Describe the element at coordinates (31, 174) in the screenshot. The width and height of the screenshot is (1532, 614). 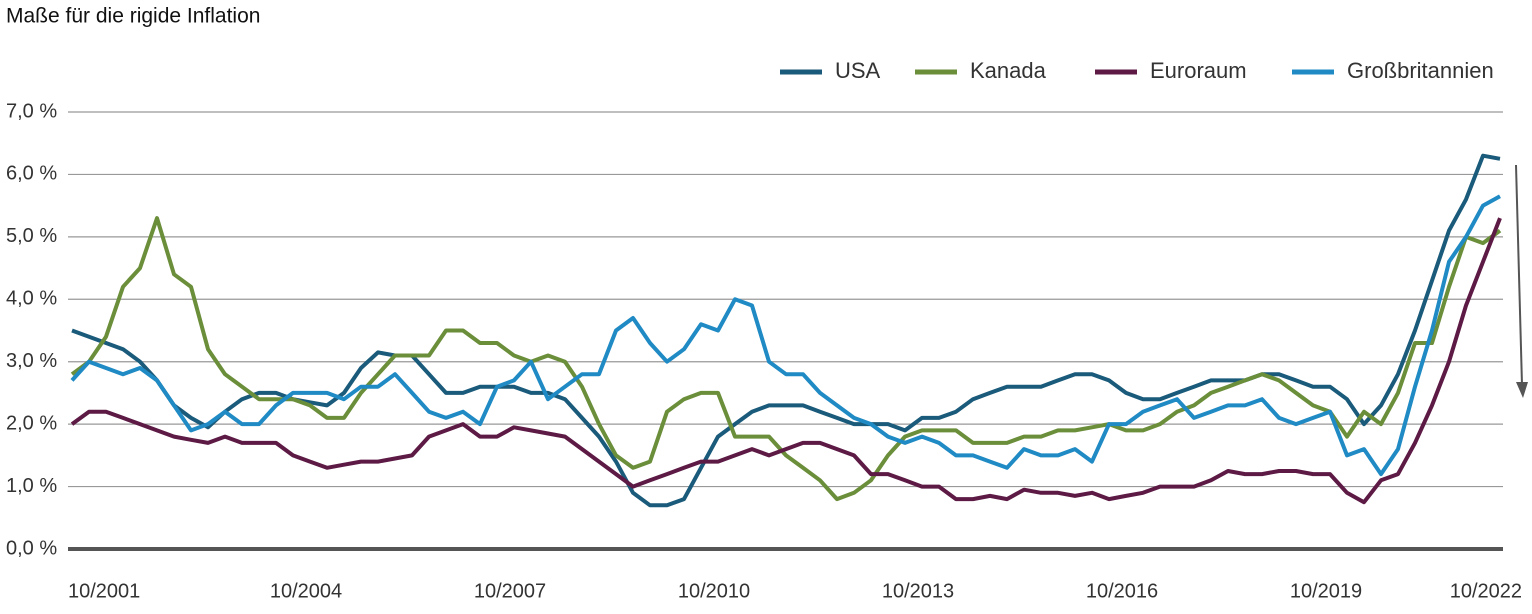
I see `y-tick-label: 6,0 %` at that location.